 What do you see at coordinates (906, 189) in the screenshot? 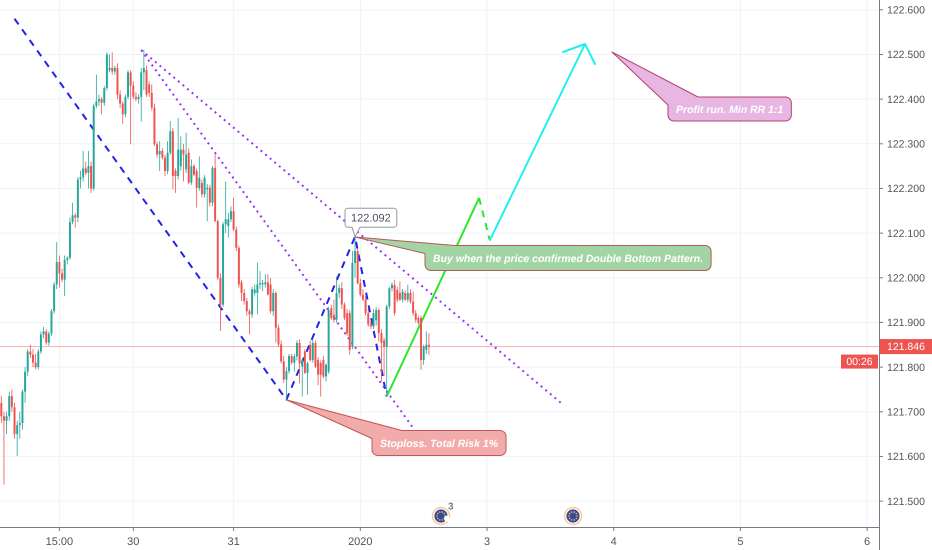
I see `y-tick-label: 122.200` at bounding box center [906, 189].